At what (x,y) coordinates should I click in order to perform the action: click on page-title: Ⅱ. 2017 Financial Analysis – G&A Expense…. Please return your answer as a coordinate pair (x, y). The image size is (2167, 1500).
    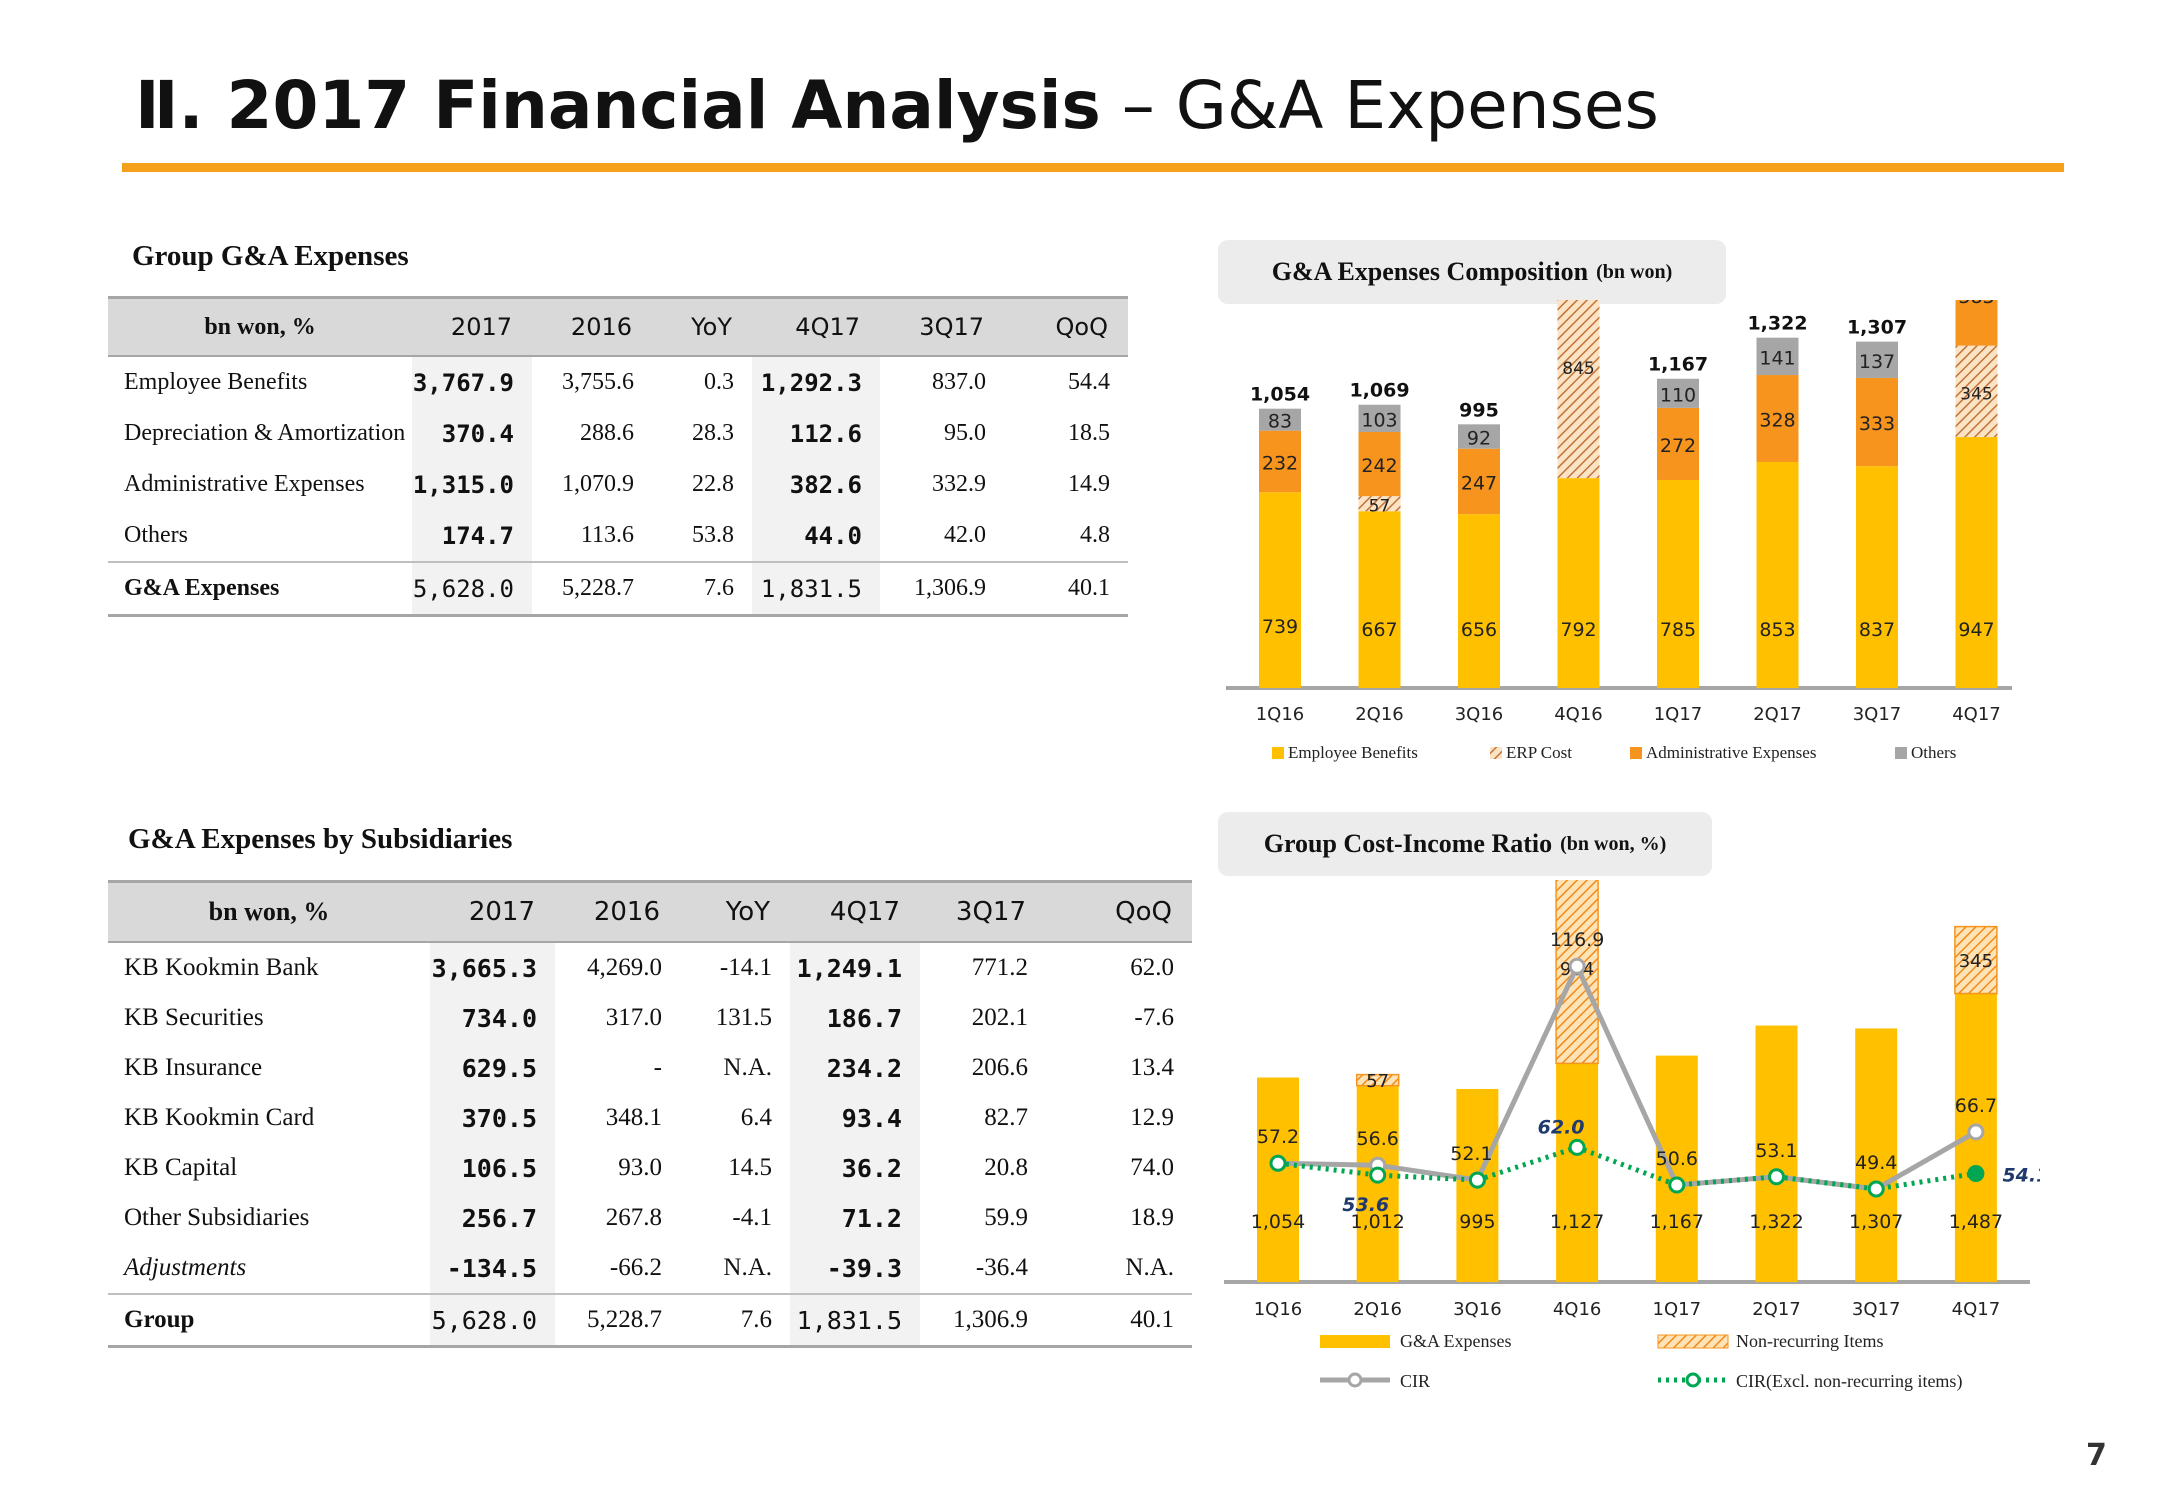
    Looking at the image, I should click on (897, 106).